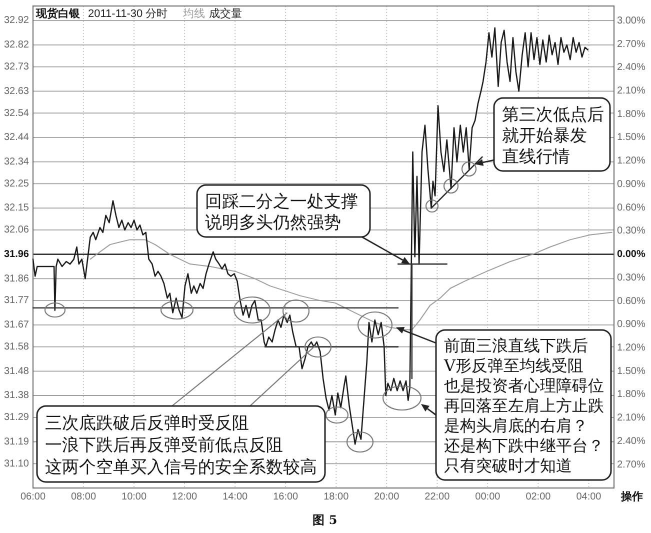 Image resolution: width=651 pixels, height=533 pixels. What do you see at coordinates (17, 300) in the screenshot?
I see `y-tick-label: 31.77` at bounding box center [17, 300].